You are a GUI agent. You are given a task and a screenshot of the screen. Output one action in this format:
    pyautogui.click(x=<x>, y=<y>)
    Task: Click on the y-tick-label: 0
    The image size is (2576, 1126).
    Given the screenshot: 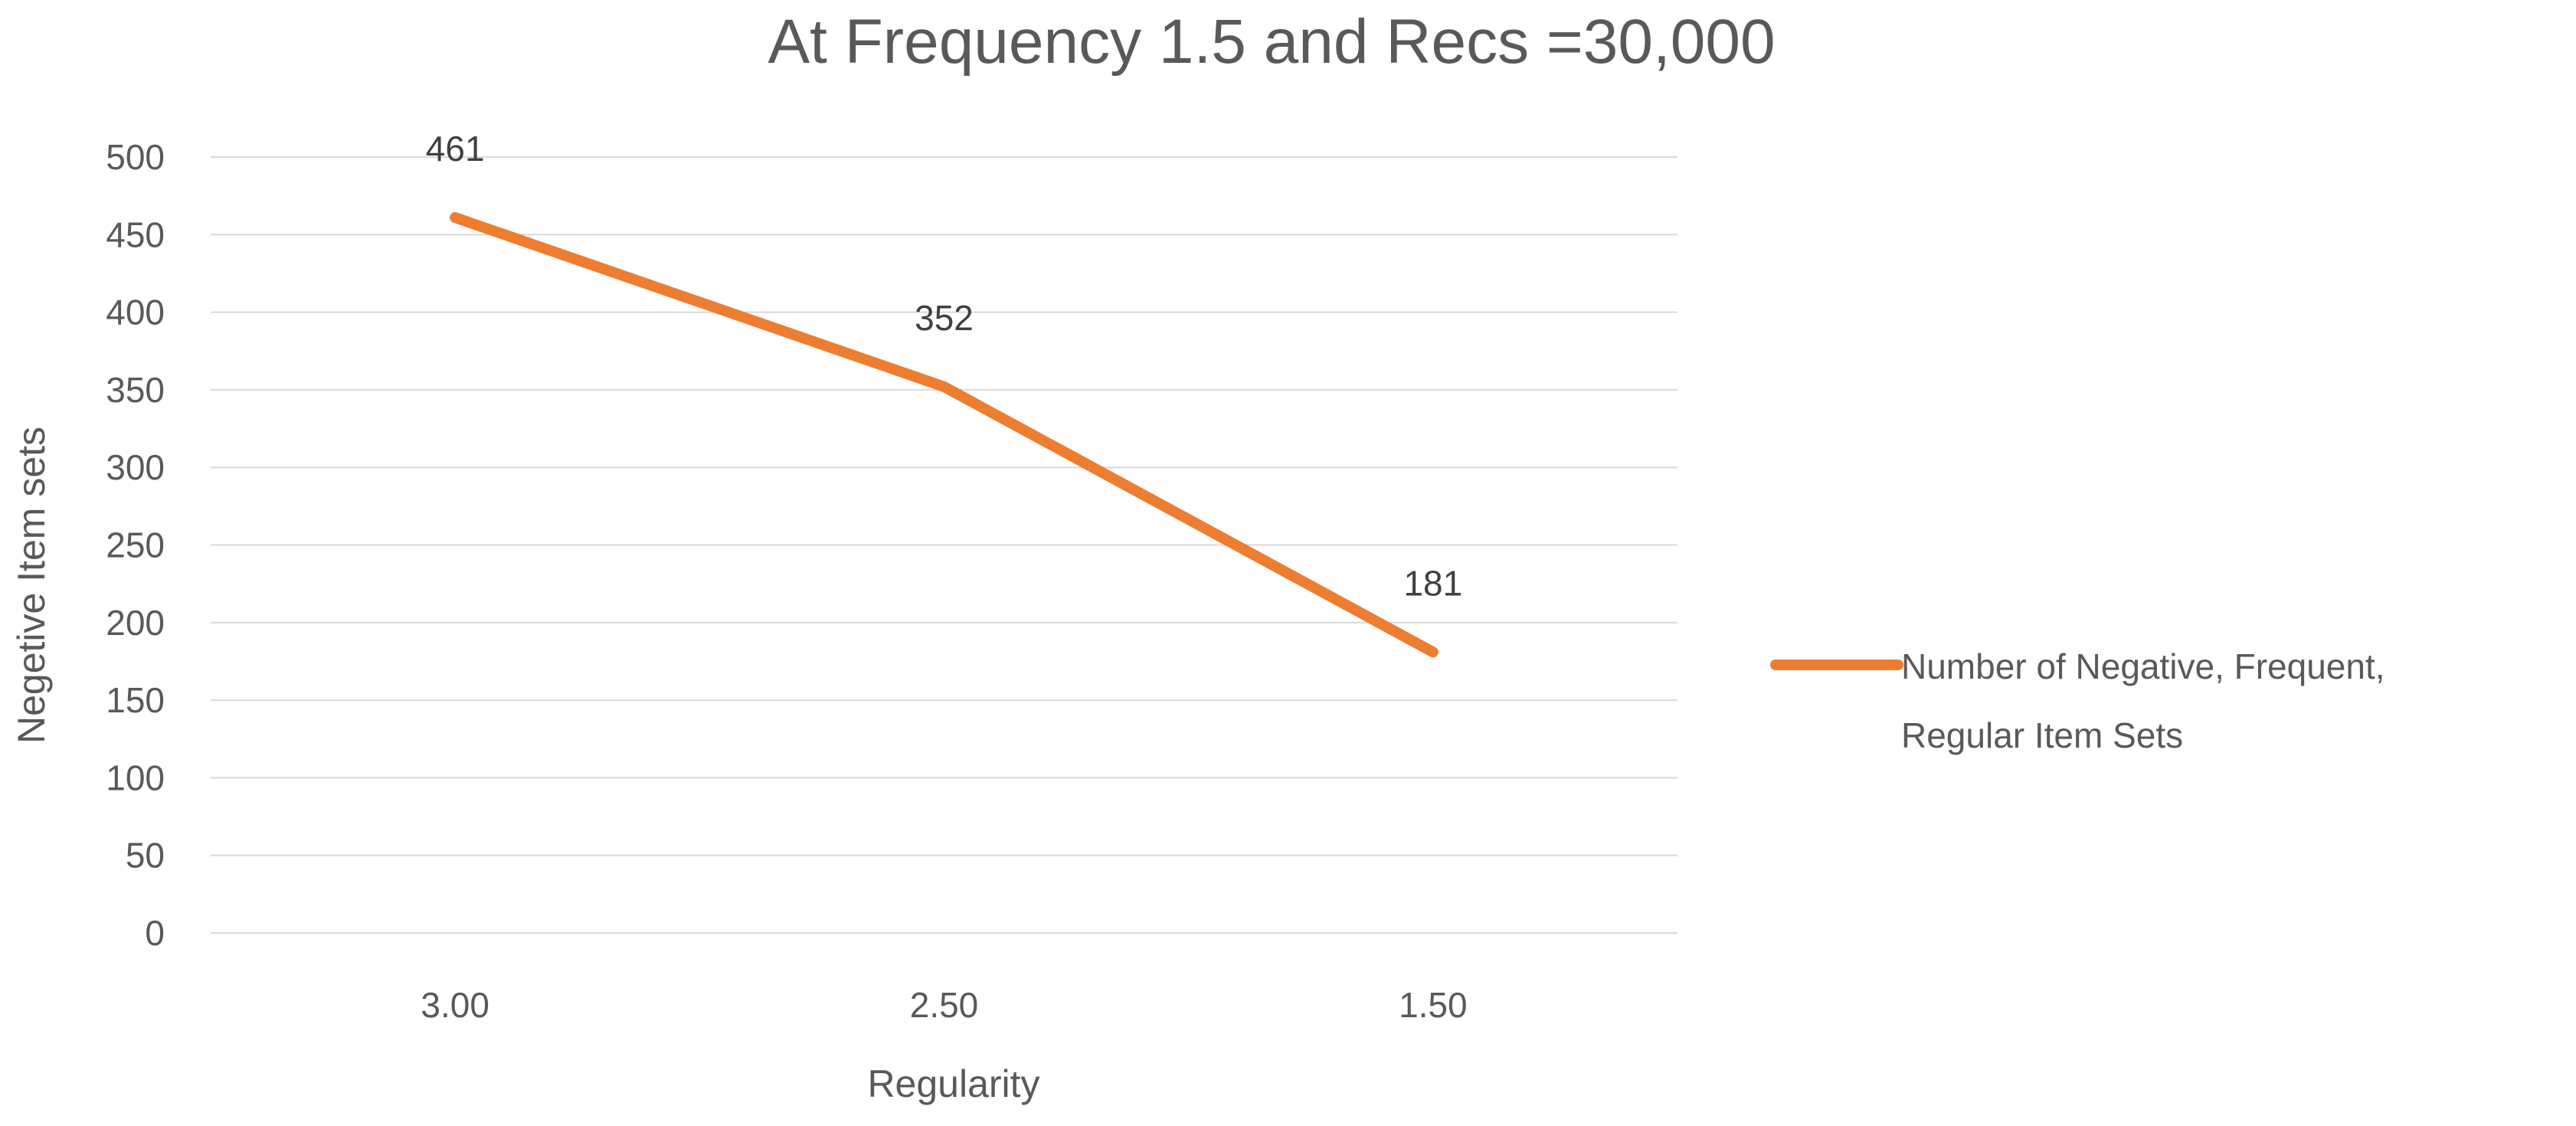 What is the action you would take?
    pyautogui.click(x=155, y=933)
    